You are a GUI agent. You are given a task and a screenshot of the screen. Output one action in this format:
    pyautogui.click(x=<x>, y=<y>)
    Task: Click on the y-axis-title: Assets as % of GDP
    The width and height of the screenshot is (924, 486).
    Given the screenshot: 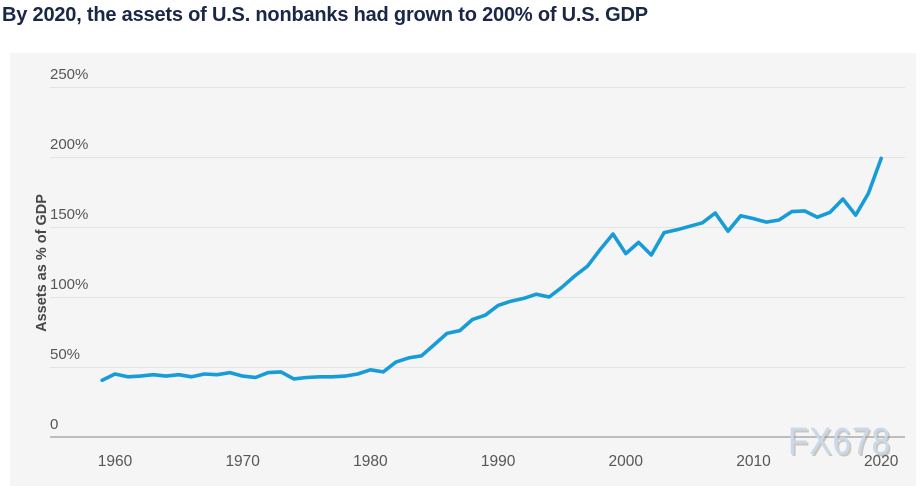 What is the action you would take?
    pyautogui.click(x=42, y=263)
    